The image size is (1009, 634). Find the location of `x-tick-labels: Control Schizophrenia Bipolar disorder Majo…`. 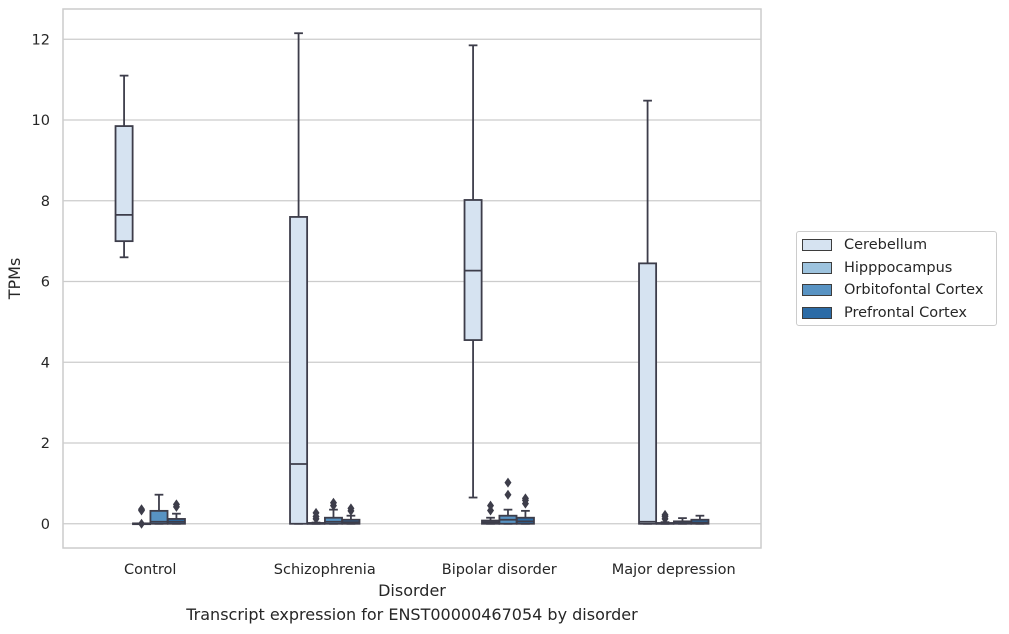

x-tick-labels: Control Schizophrenia Bipolar disorder Majo… is located at coordinates (430, 570).